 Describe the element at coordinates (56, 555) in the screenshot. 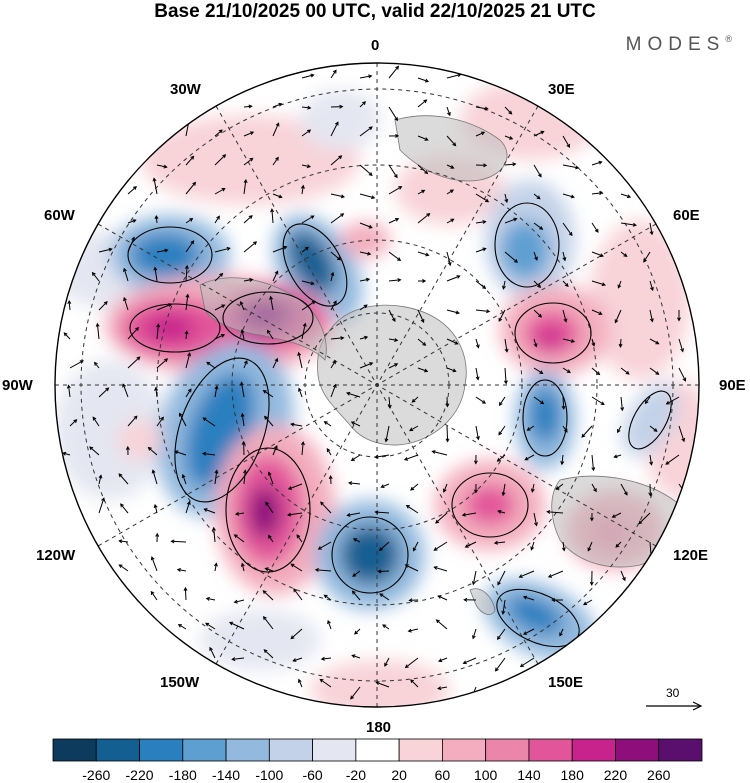

I see `label-120w: 120W` at that location.